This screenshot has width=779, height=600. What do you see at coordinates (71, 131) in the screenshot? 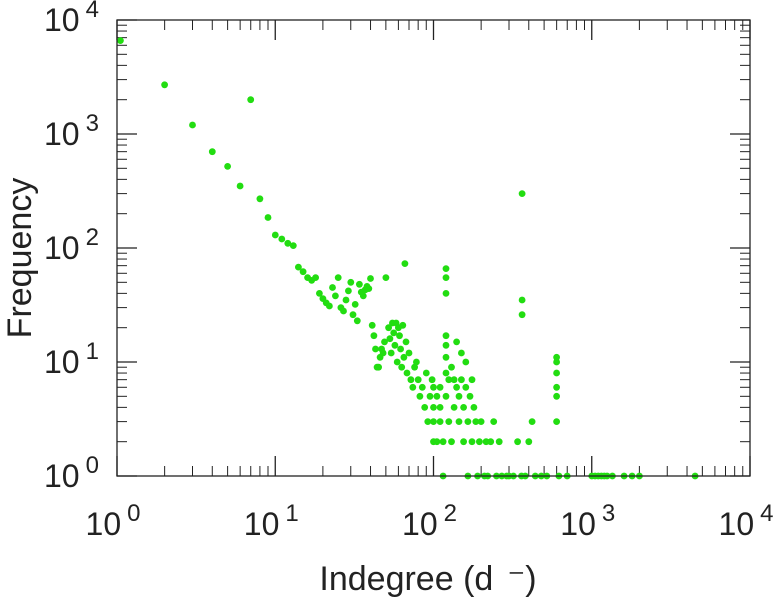
I see `y-tick-label: 10 3` at bounding box center [71, 131].